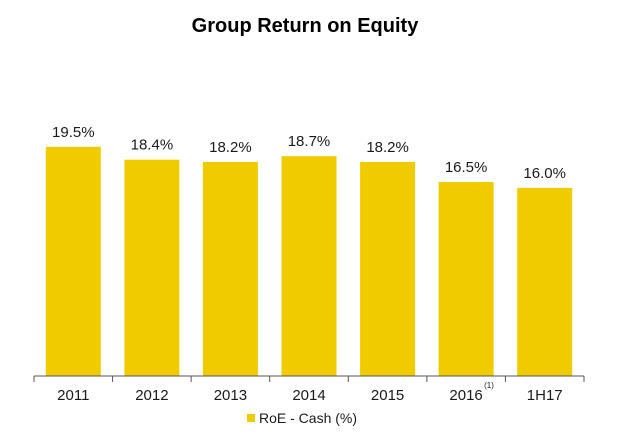 This screenshot has width=623, height=447. What do you see at coordinates (388, 269) in the screenshot?
I see `bar-2015` at bounding box center [388, 269].